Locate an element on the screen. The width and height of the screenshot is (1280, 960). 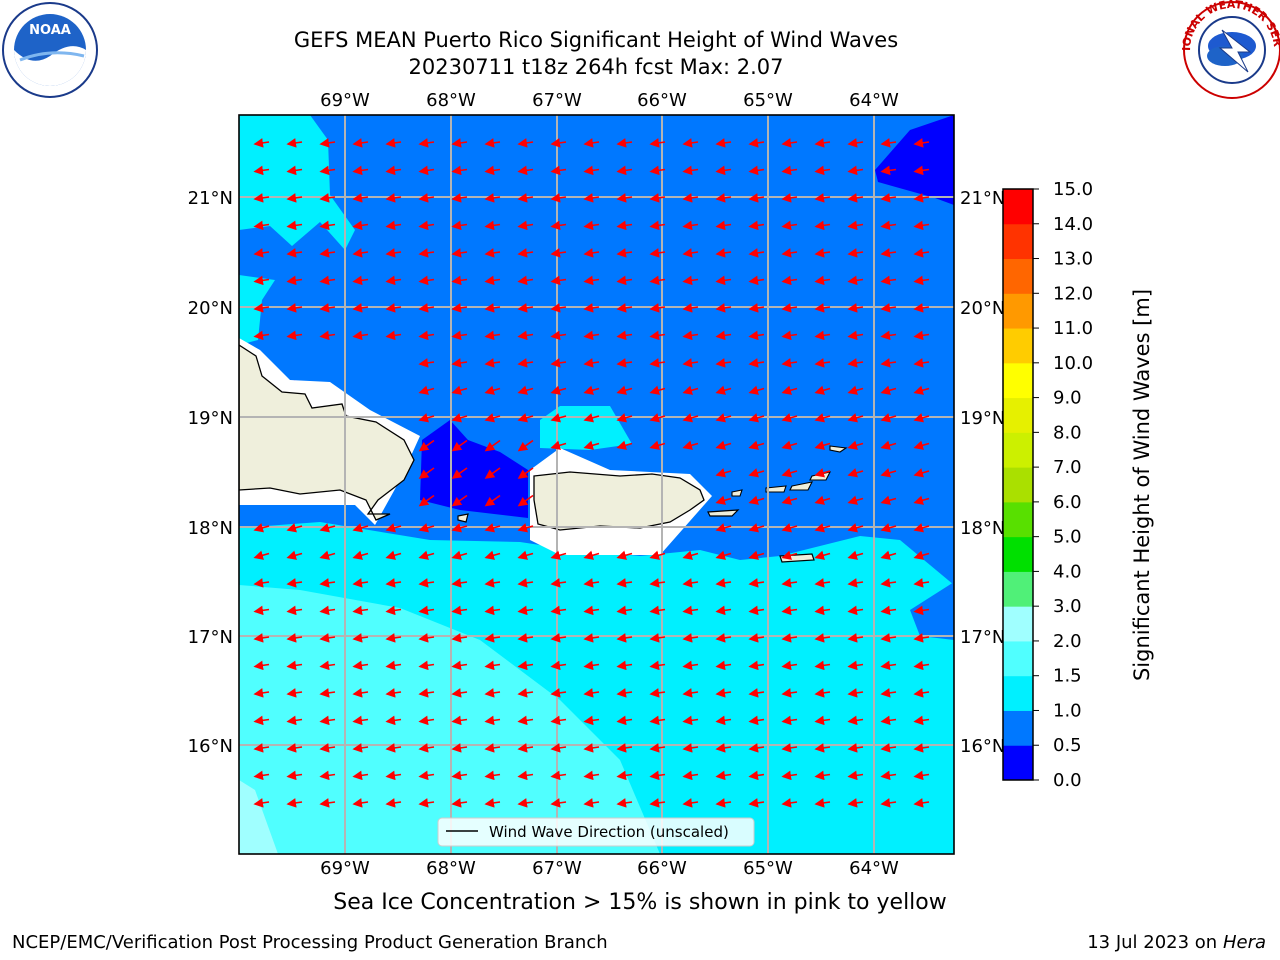
lon-labels-bottom: 69°W 68°W 67°W 66°W 65°W 64°W is located at coordinates (609, 868).